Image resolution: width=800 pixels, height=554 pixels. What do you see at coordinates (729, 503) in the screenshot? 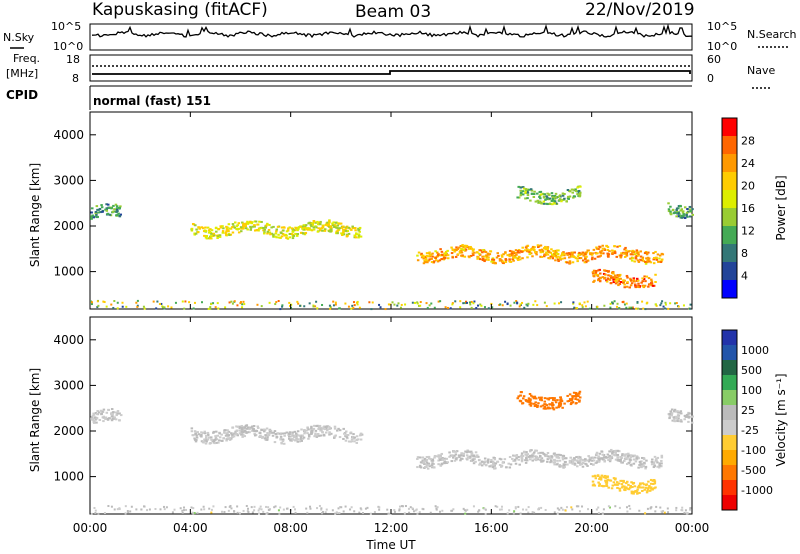
I see `colorbar-swatch` at bounding box center [729, 503].